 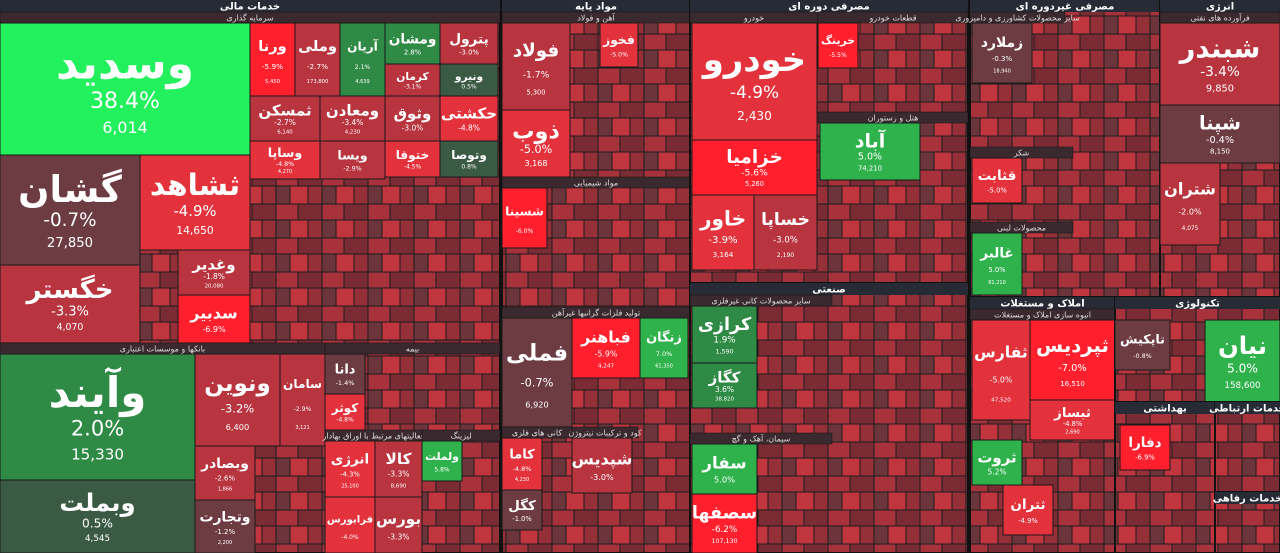 What do you see at coordinates (225, 478) in the screenshot?
I see `stock-change: -2.6%` at bounding box center [225, 478].